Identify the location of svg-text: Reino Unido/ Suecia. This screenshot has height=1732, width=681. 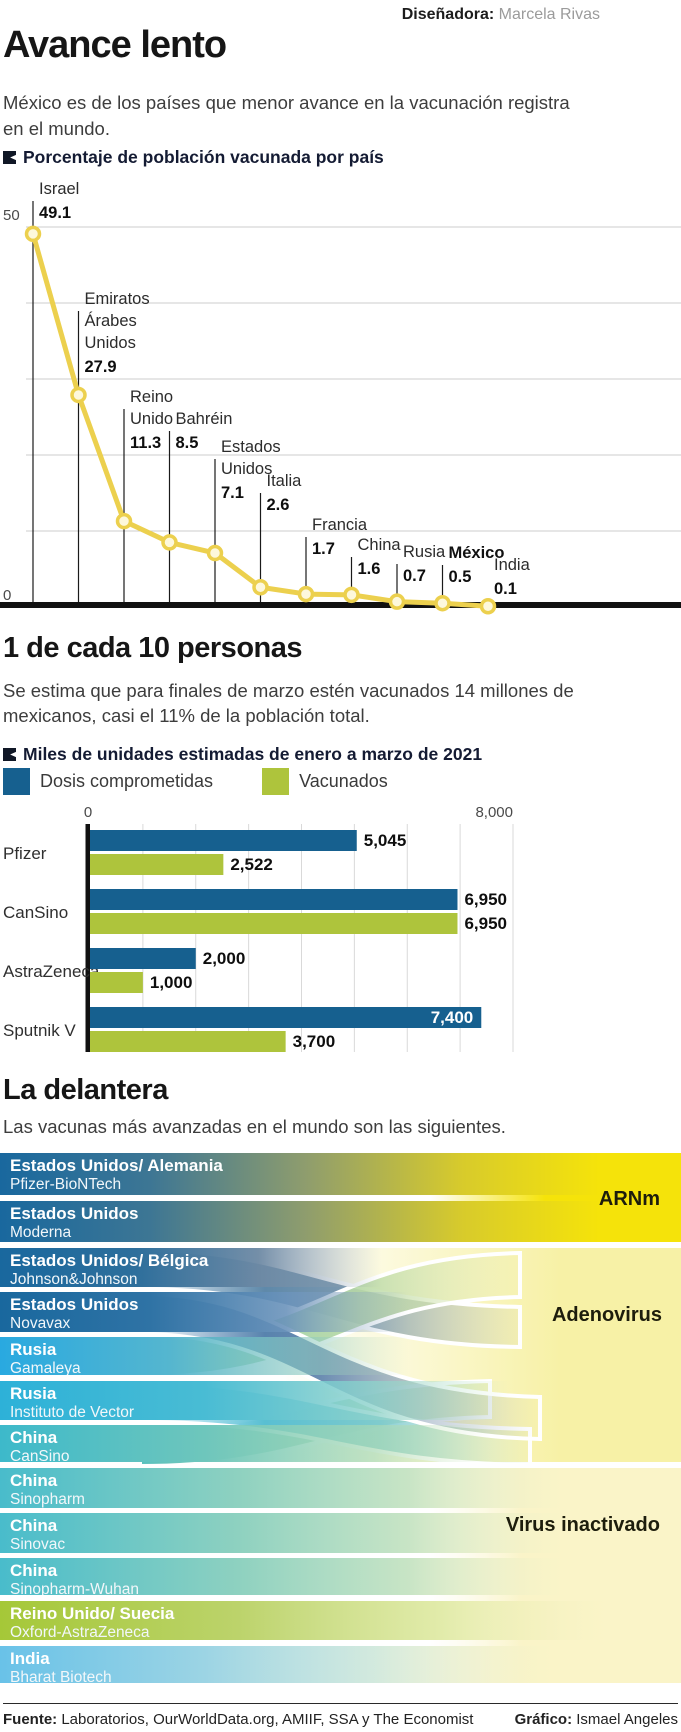
(92, 1613).